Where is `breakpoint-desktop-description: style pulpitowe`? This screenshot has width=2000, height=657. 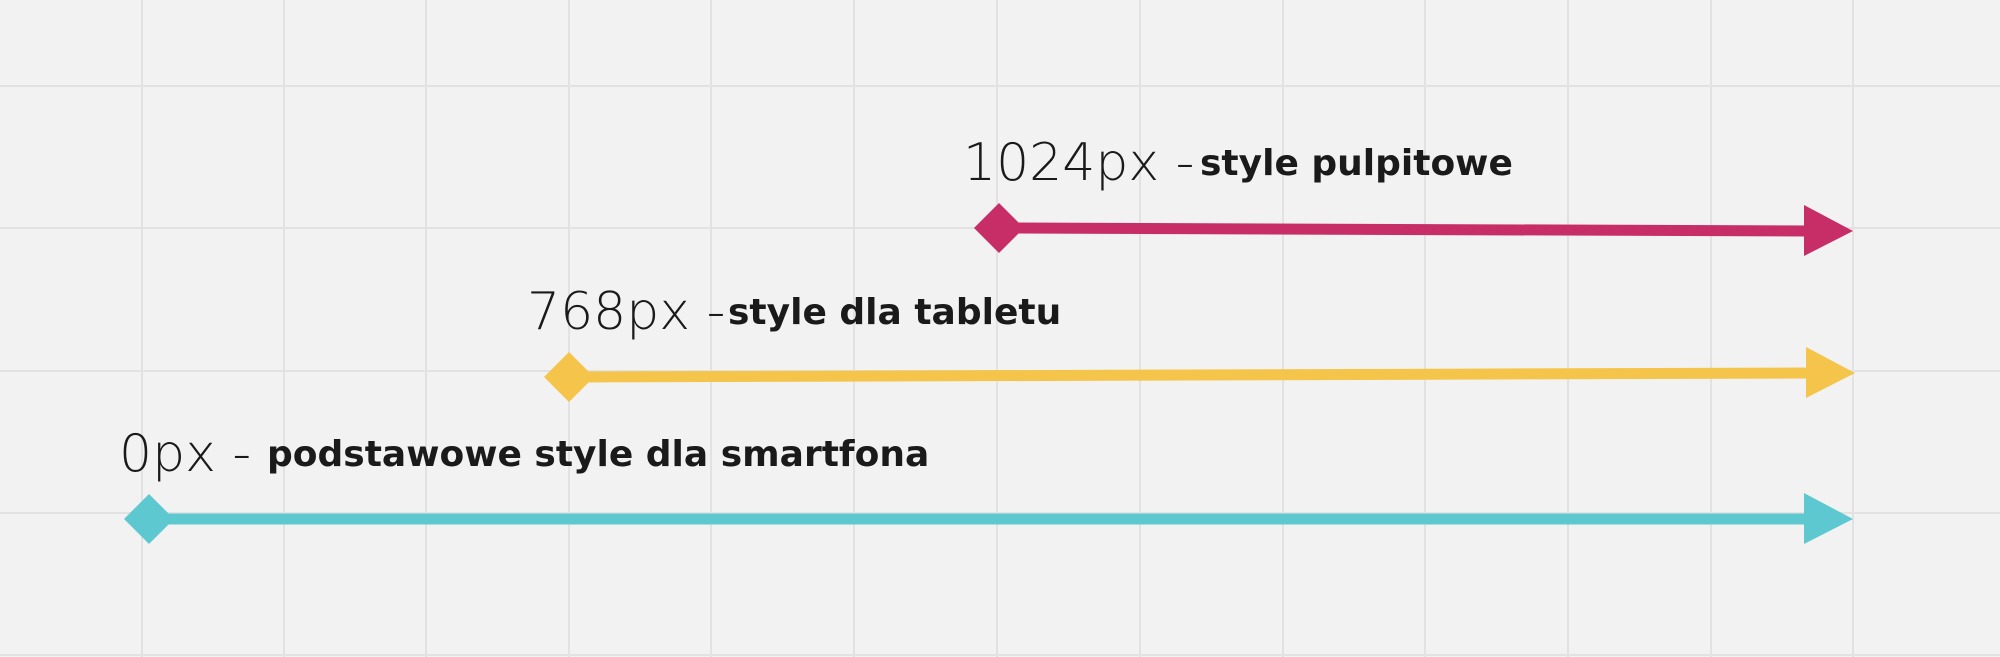
breakpoint-desktop-description: style pulpitowe is located at coordinates (1356, 163).